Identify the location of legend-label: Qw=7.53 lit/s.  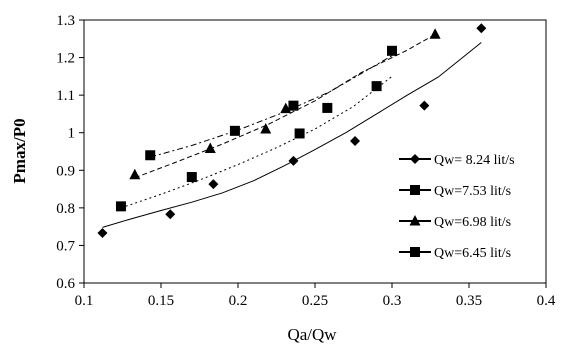
(472, 191).